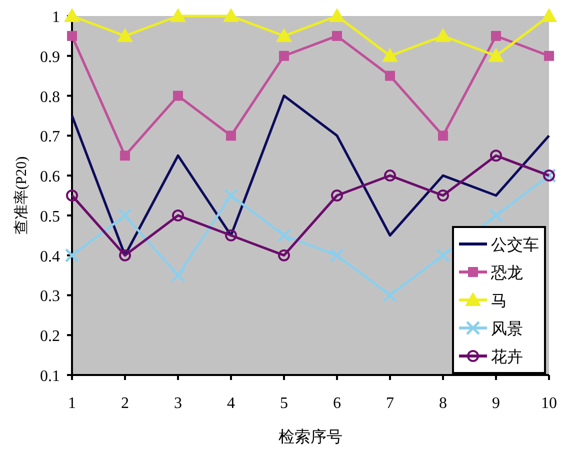  I want to click on x-tick-label: 9, so click(496, 403).